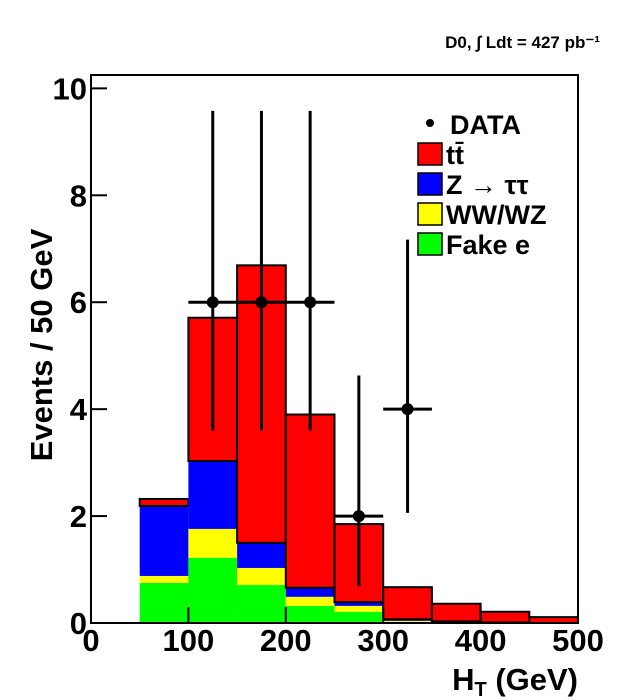 Image resolution: width=628 pixels, height=700 pixels. Describe the element at coordinates (496, 215) in the screenshot. I see `legend-label: WW/WZ` at that location.